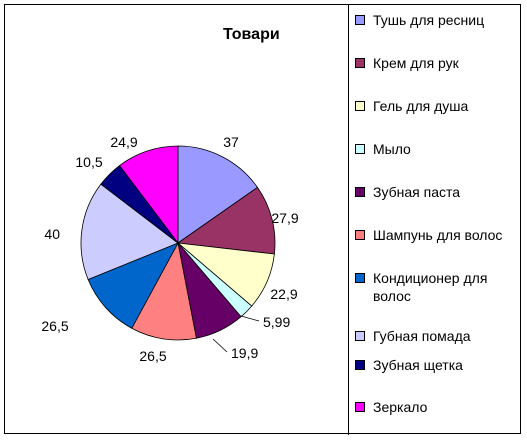 The width and height of the screenshot is (527, 440). I want to click on data-label: 37, so click(231, 142).